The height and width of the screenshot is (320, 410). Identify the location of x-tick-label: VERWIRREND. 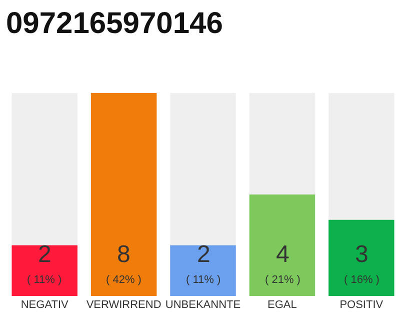
(124, 305).